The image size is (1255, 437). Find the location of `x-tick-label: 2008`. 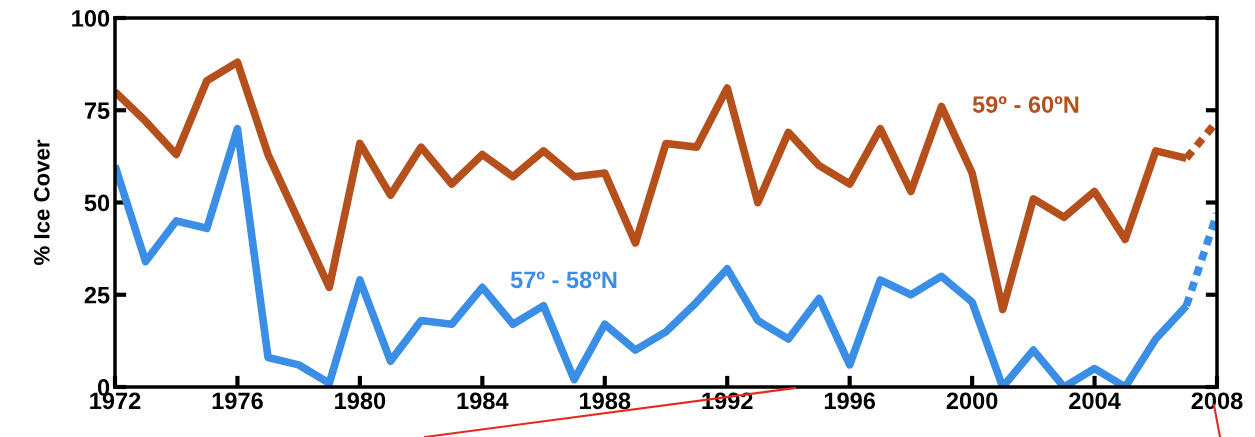

x-tick-label: 2008 is located at coordinates (1217, 401).